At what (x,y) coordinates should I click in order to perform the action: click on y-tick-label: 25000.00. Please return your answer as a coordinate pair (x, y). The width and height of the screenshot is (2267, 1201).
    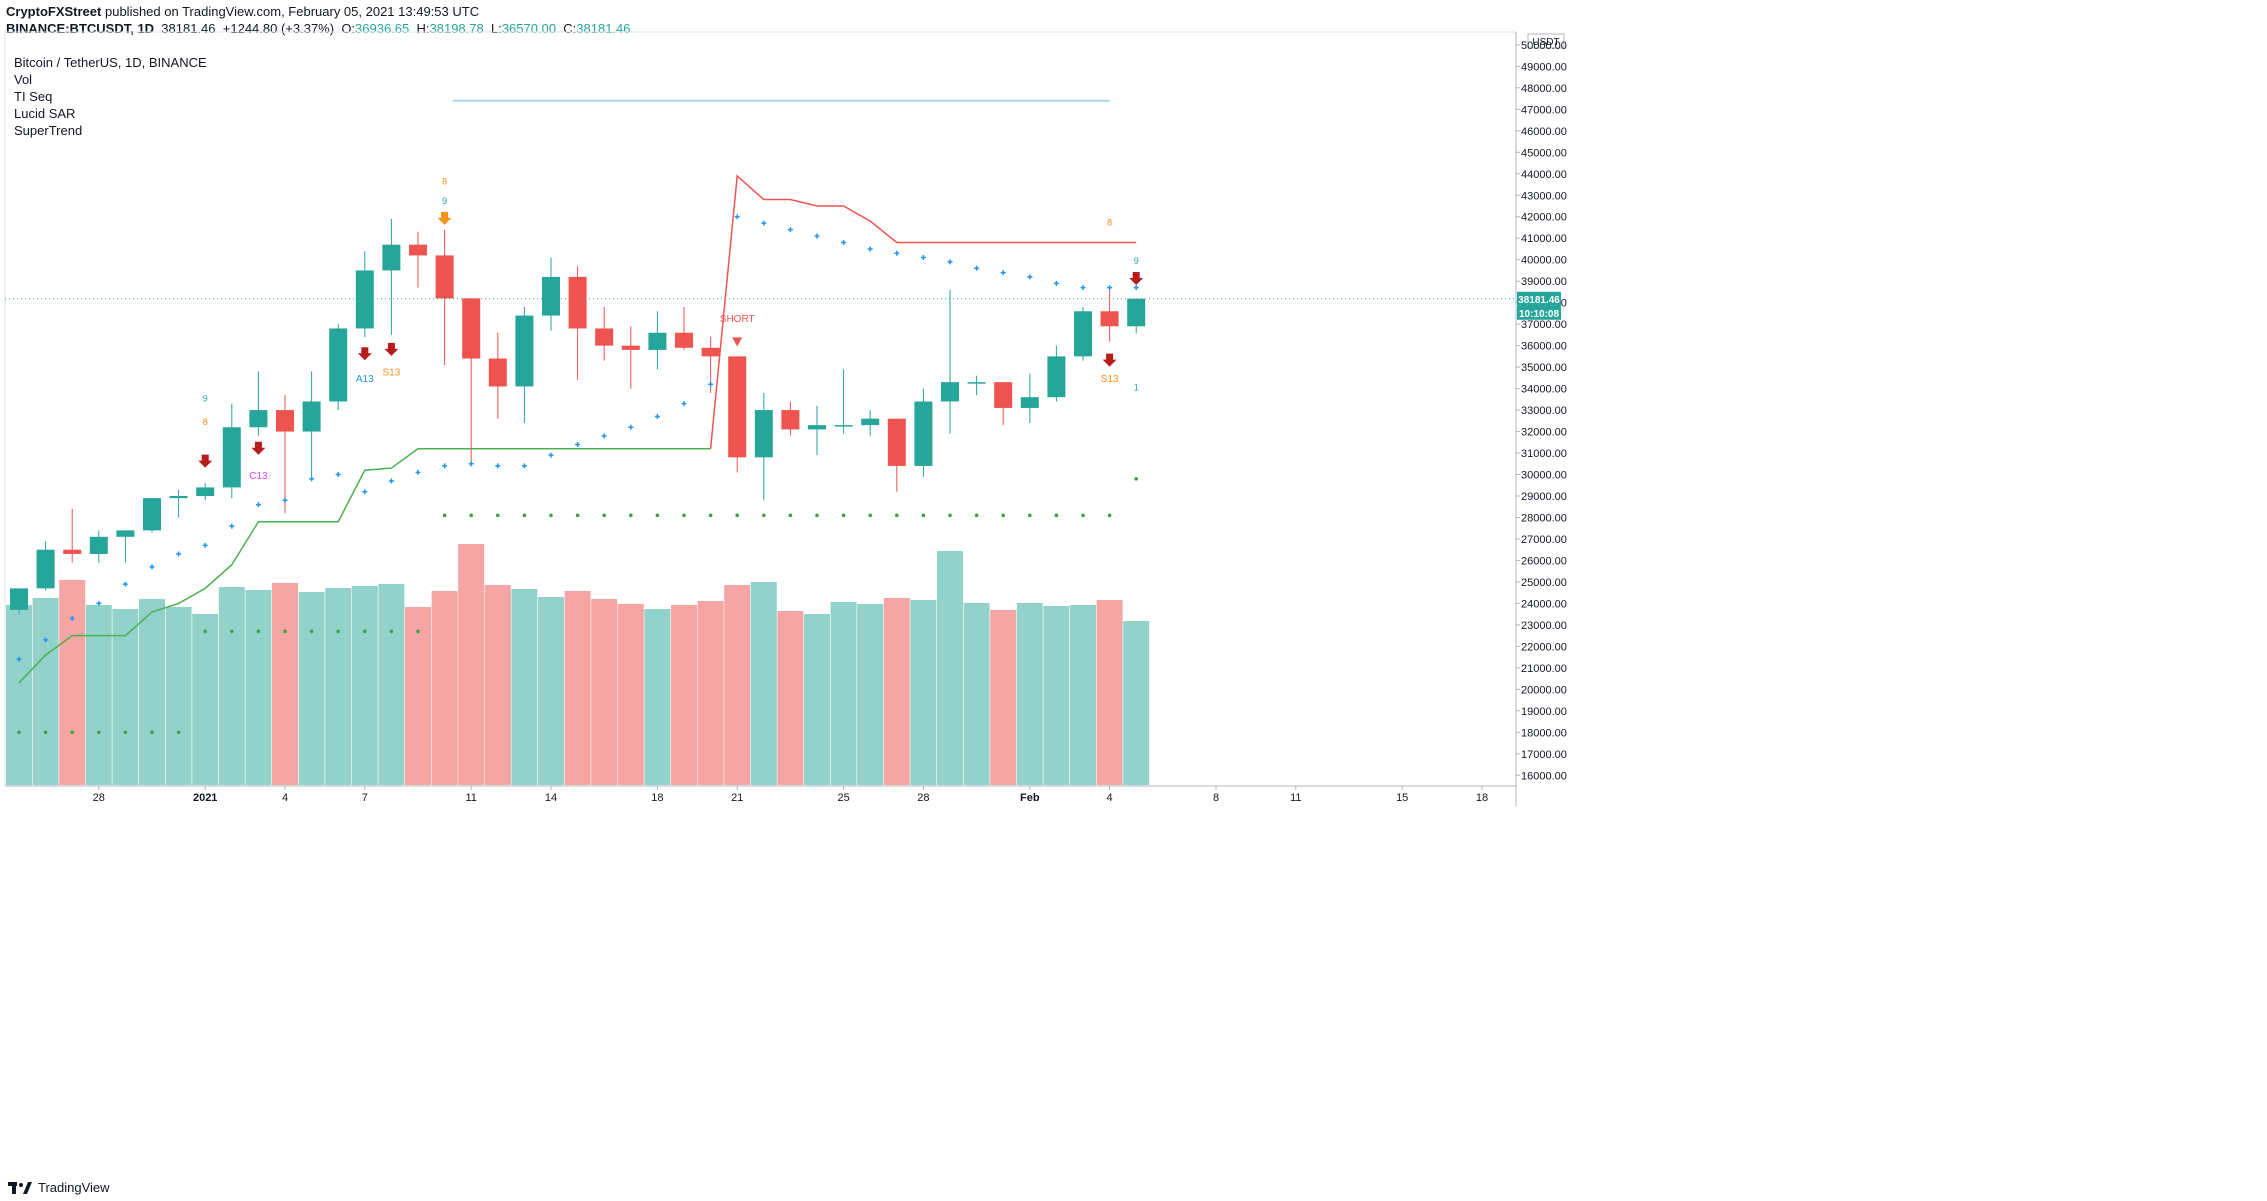
    Looking at the image, I should click on (1544, 583).